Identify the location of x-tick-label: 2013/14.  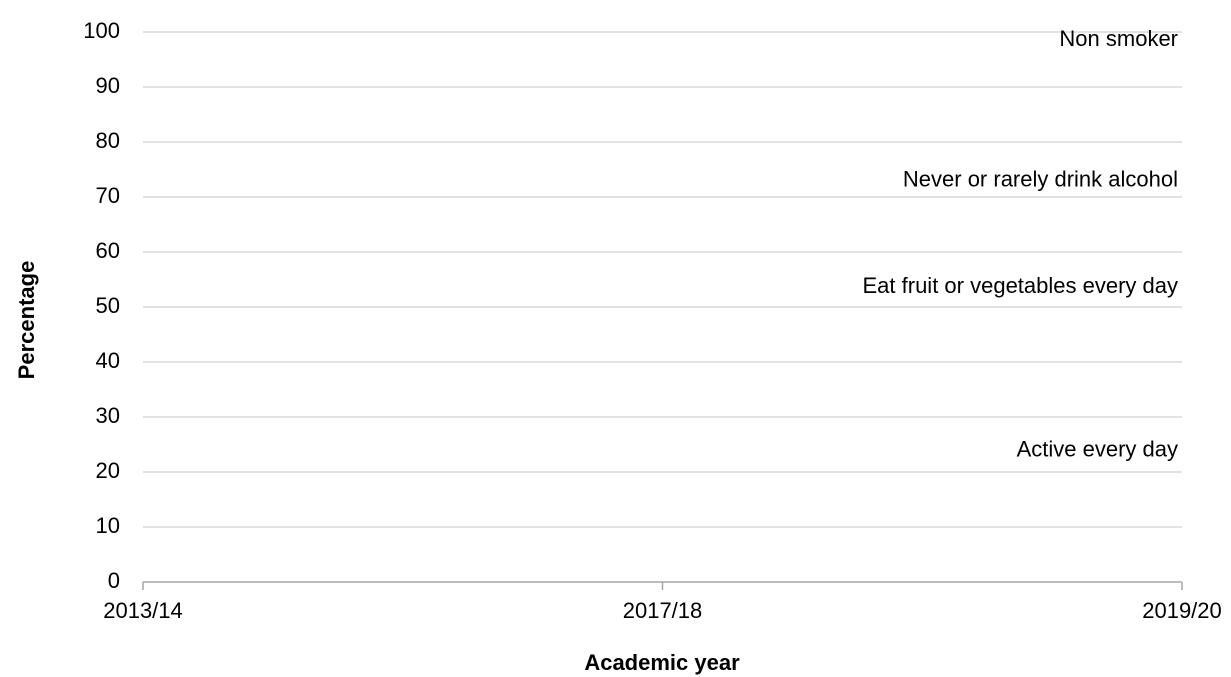
(143, 610).